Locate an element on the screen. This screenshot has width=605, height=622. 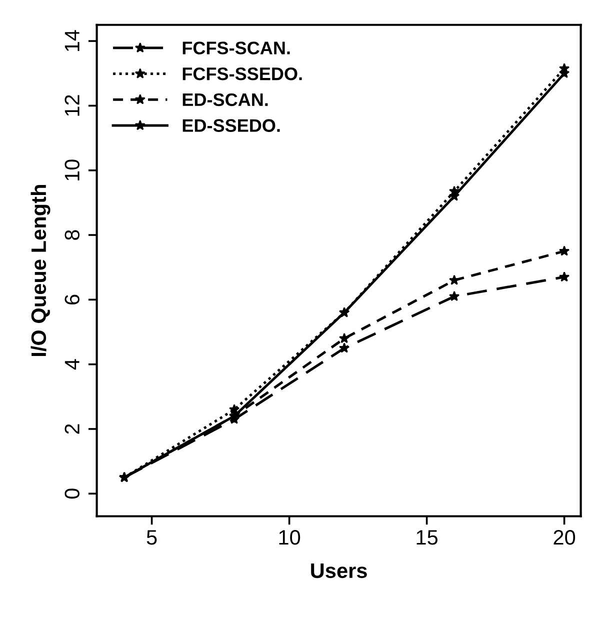
x-tick-label: 20 is located at coordinates (565, 537).